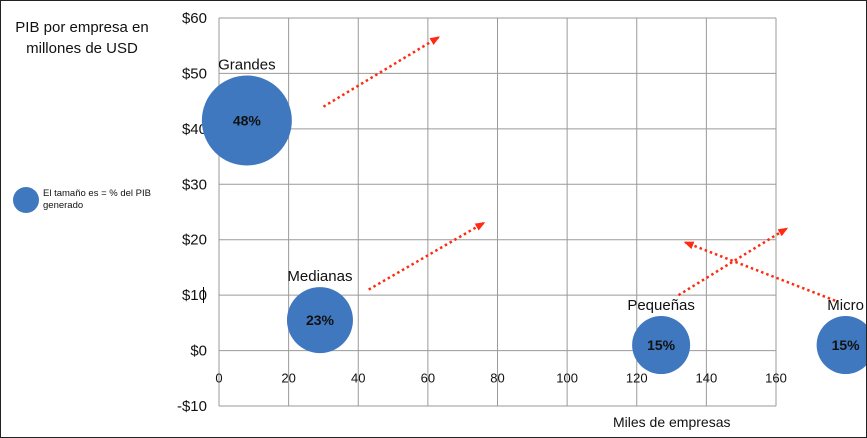 The width and height of the screenshot is (867, 438). Describe the element at coordinates (358, 378) in the screenshot. I see `x-tick-label: 40` at that location.